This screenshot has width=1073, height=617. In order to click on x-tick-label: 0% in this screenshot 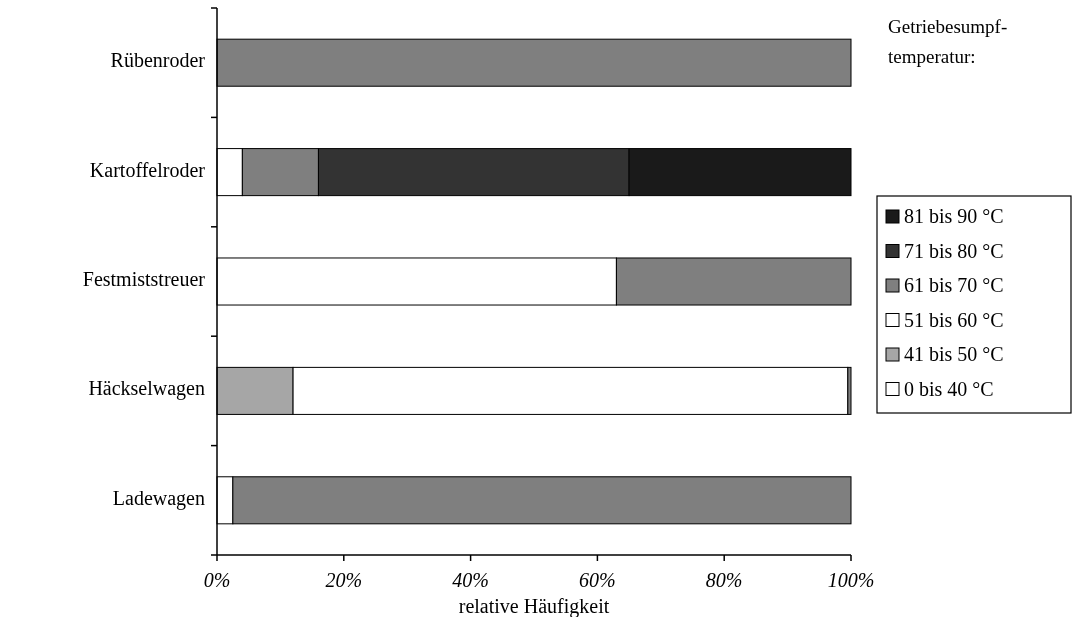, I will do `click(217, 580)`.